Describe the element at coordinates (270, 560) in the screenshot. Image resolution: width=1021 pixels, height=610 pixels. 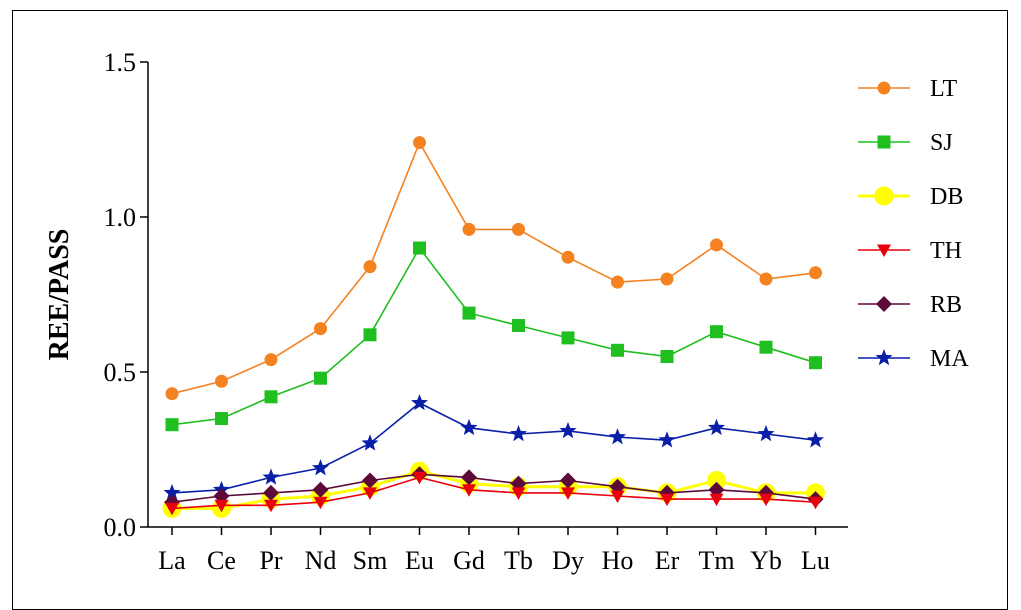
I see `x-tick-label: Pr` at that location.